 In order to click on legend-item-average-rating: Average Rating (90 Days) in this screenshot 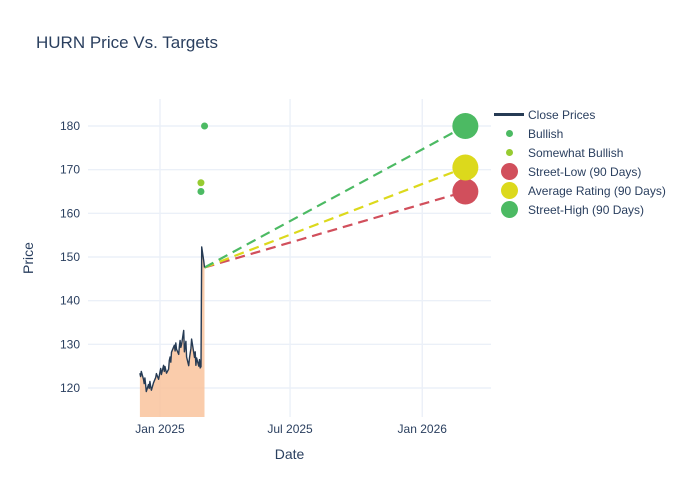, I will do `click(578, 190)`.